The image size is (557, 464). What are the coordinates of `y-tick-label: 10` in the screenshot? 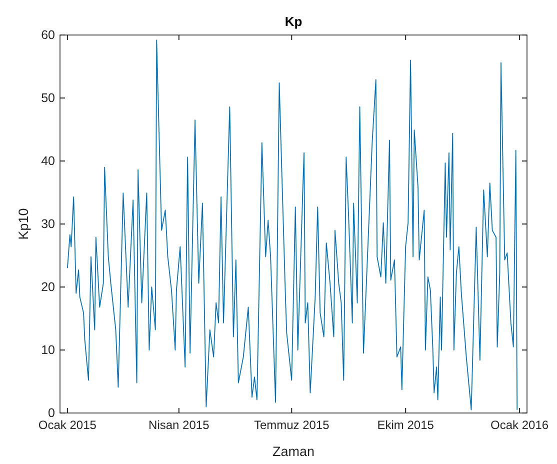 It's located at (48, 350).